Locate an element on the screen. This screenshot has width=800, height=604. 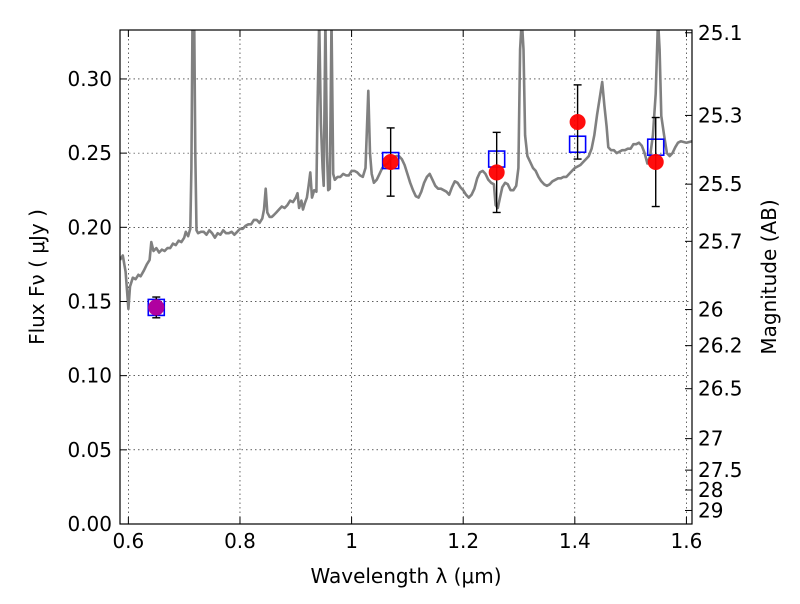
right-tick-label: 28 is located at coordinates (710, 490).